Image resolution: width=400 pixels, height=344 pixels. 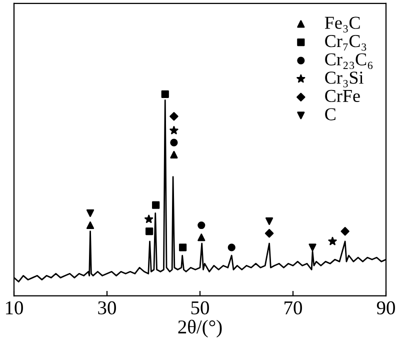 What do you see at coordinates (342, 24) in the screenshot?
I see `legend-label: Fe₃C` at bounding box center [342, 24].